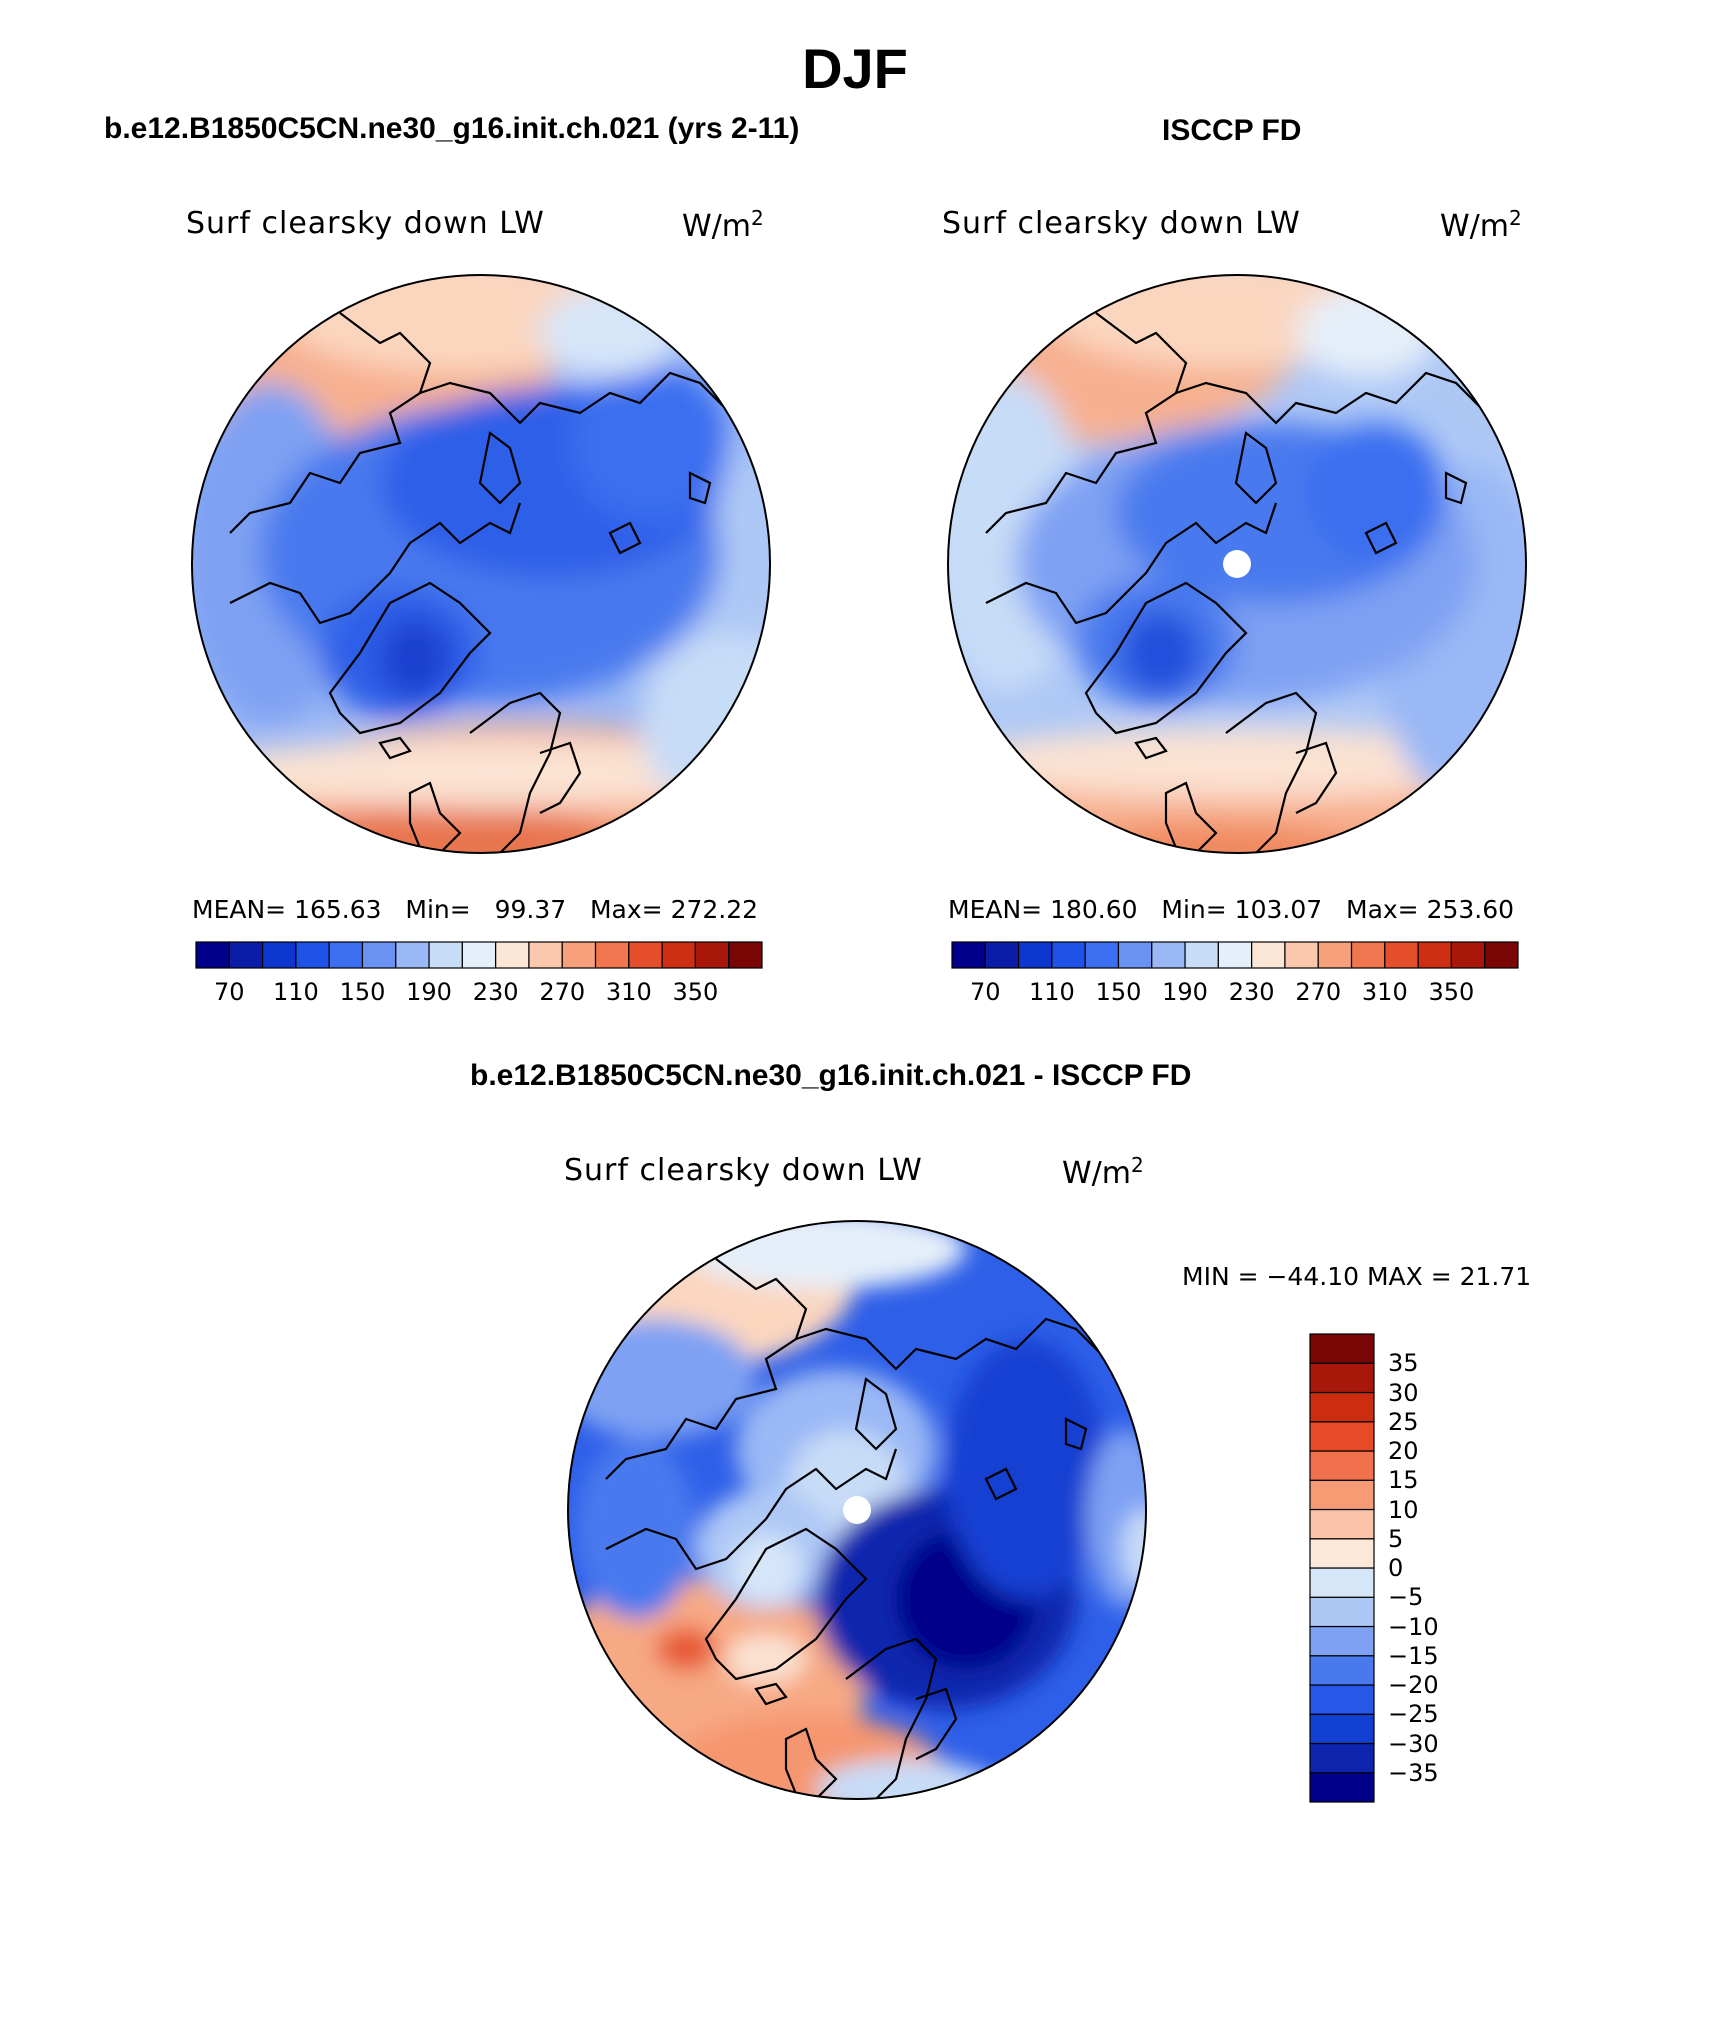 Image resolution: width=1710 pixels, height=2022 pixels. What do you see at coordinates (1237, 564) in the screenshot?
I see `obs-polar-map` at bounding box center [1237, 564].